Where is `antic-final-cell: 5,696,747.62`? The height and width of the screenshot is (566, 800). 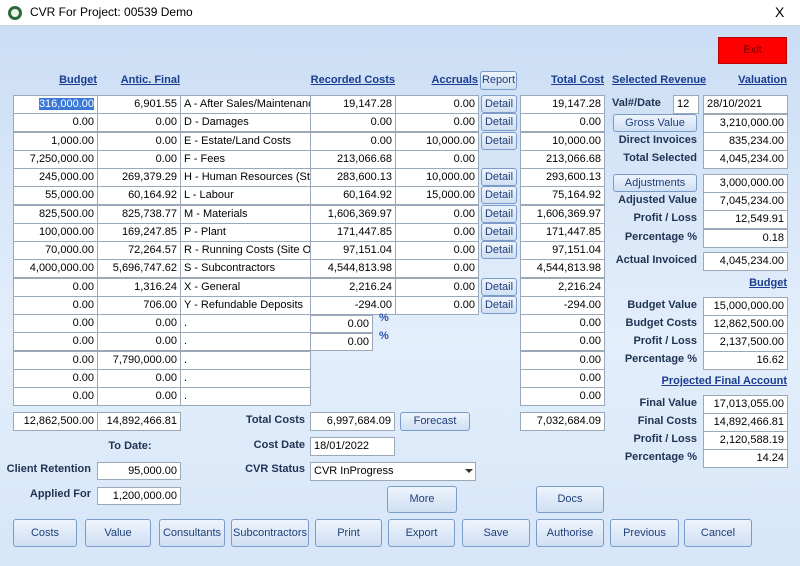 antic-final-cell: 5,696,747.62 is located at coordinates (139, 268).